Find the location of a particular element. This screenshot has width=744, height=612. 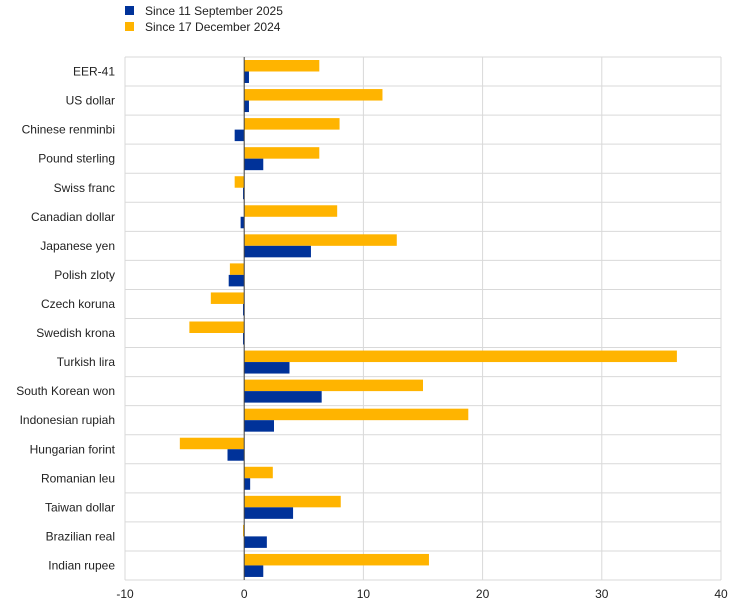

category-label: Hungarian forint is located at coordinates (73, 449).